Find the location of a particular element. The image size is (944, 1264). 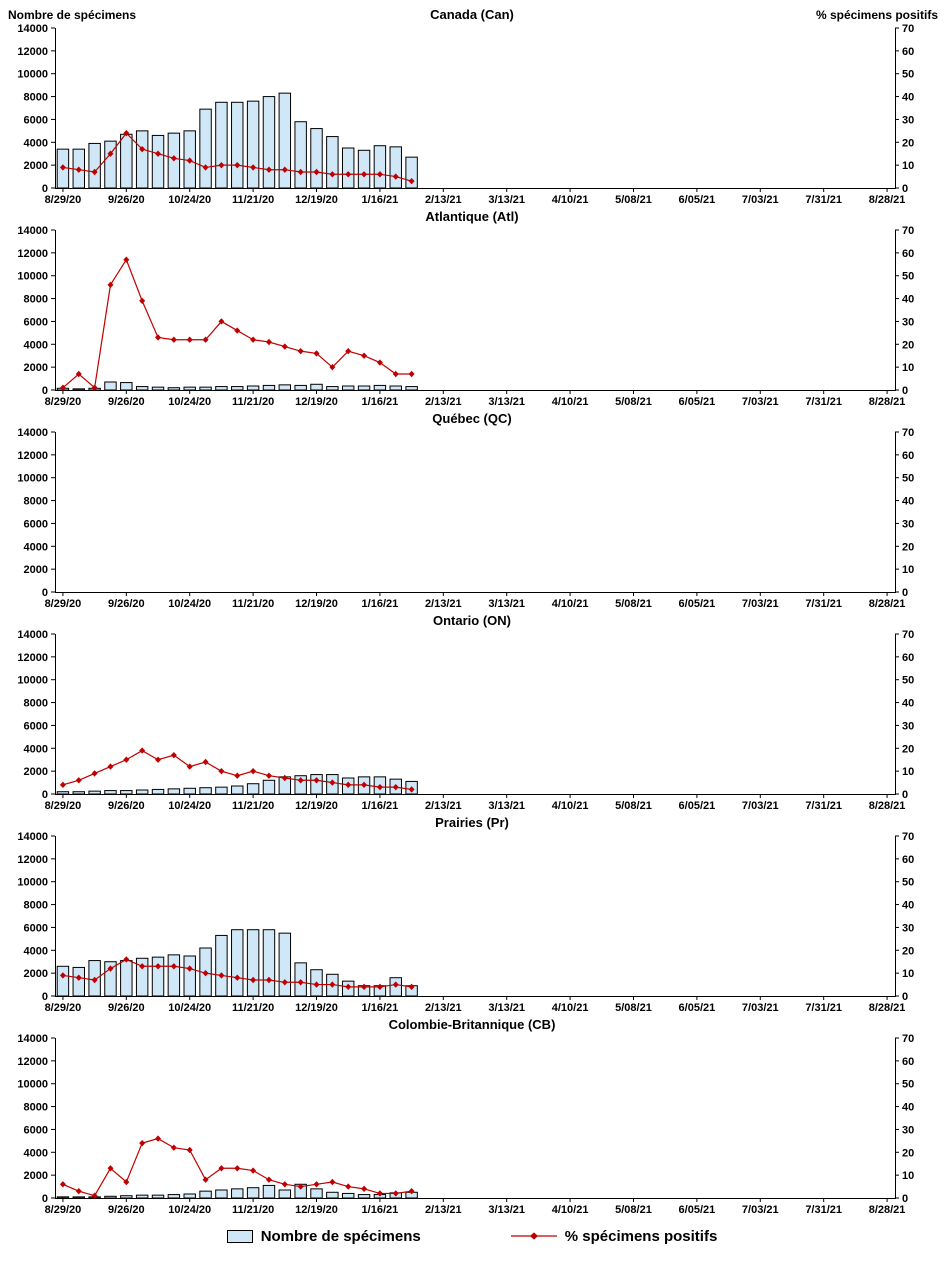

chart-title: Canada (Can) is located at coordinates (472, 14).